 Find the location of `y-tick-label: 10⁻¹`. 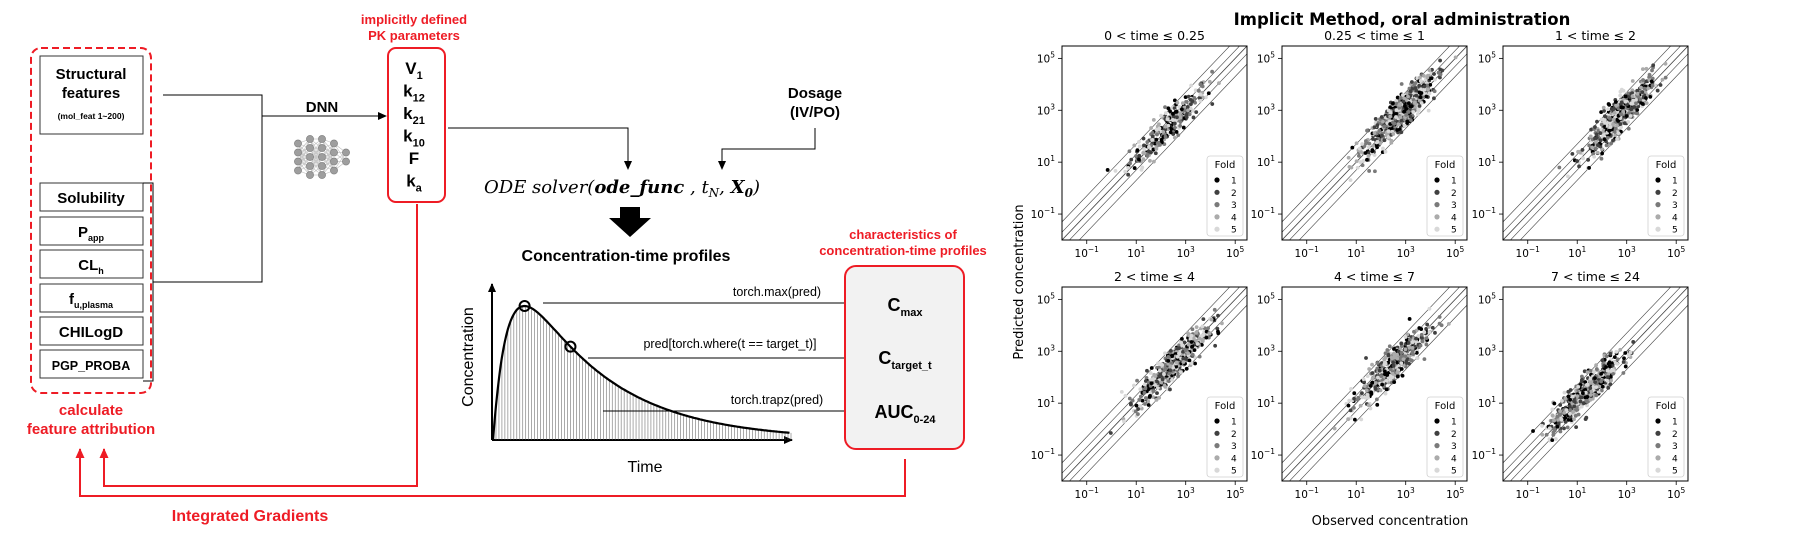

y-tick-label: 10⁻¹ is located at coordinates (1043, 454).